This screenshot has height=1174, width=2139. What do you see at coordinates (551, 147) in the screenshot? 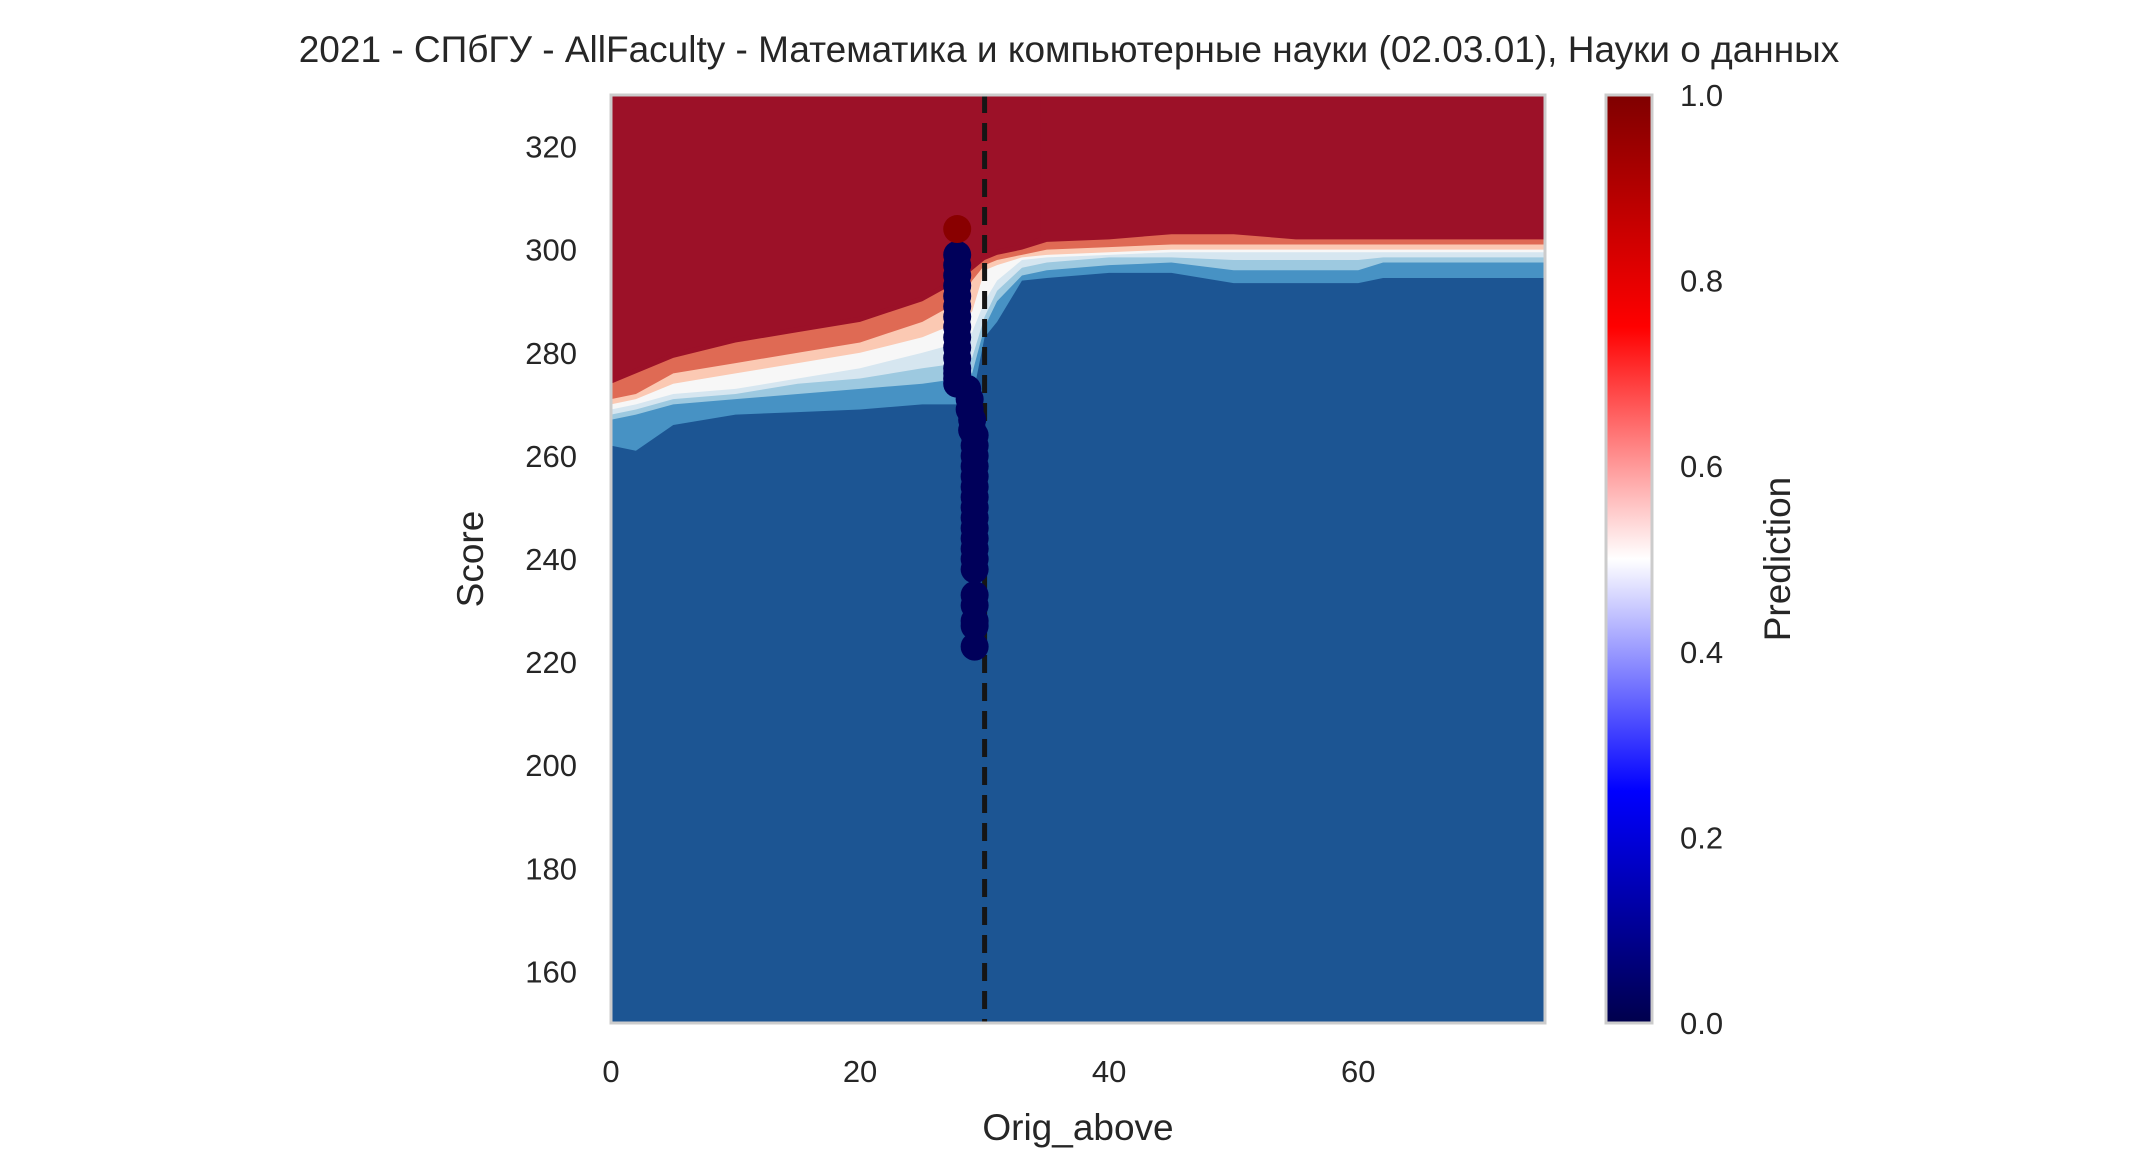
I see `y-tick-label: 320` at bounding box center [551, 147].